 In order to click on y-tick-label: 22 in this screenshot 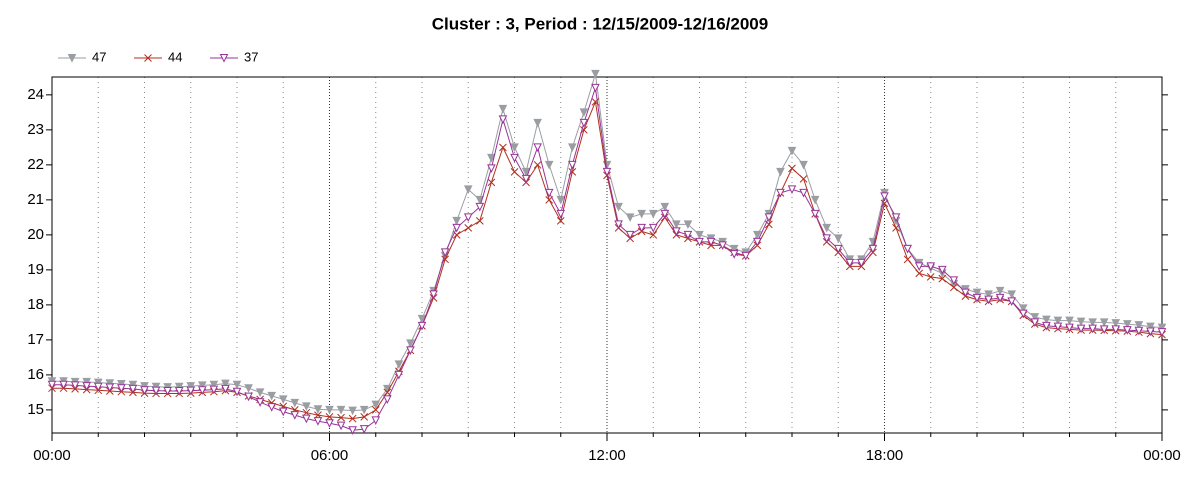, I will do `click(35, 164)`.